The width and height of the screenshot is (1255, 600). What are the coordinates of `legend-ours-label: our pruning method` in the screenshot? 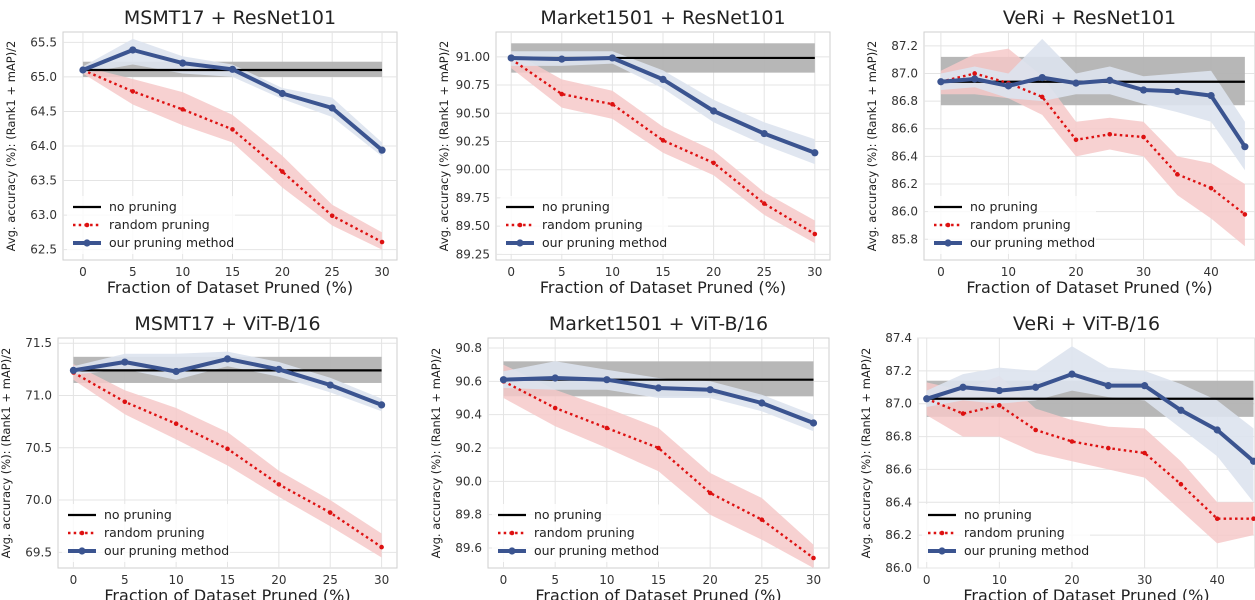 It's located at (1026, 550).